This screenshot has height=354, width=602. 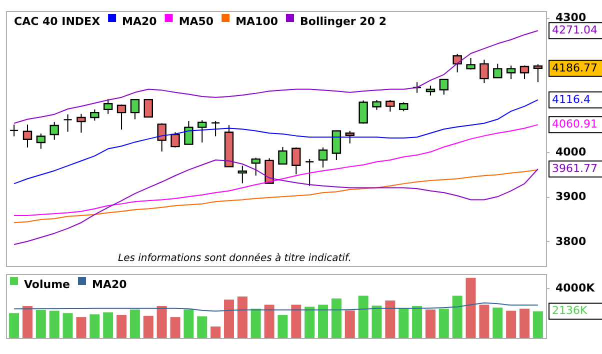 I want to click on data-label: 3961.77, so click(x=575, y=169).